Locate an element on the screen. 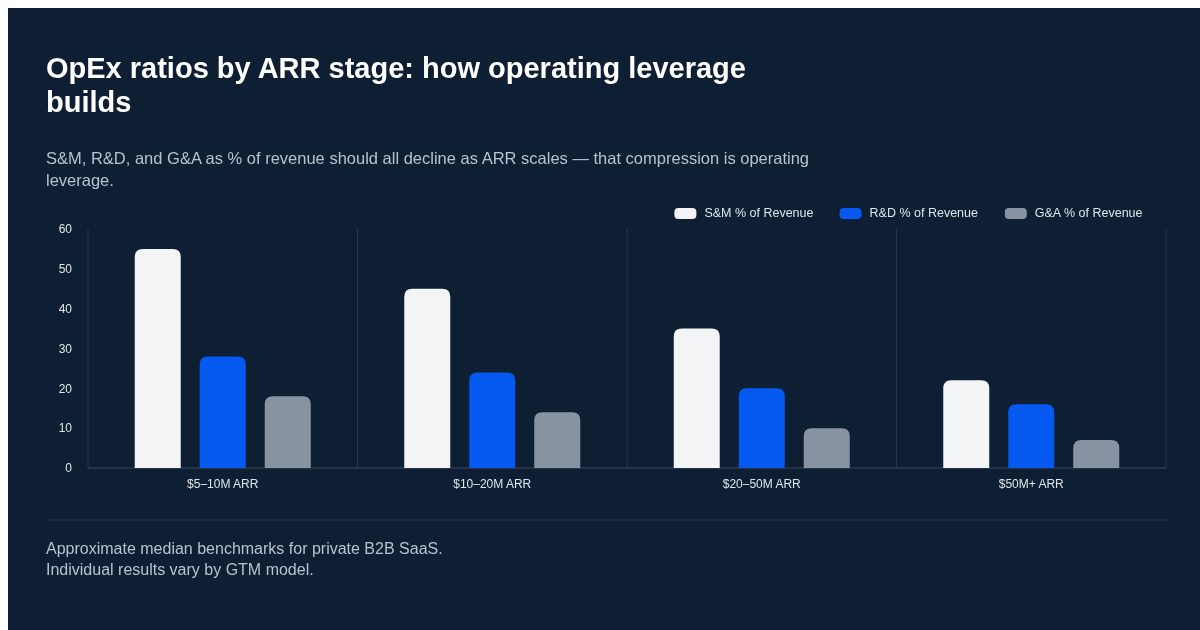 This screenshot has width=1200, height=630. x-tick-label: $5–10M ARR is located at coordinates (223, 484).